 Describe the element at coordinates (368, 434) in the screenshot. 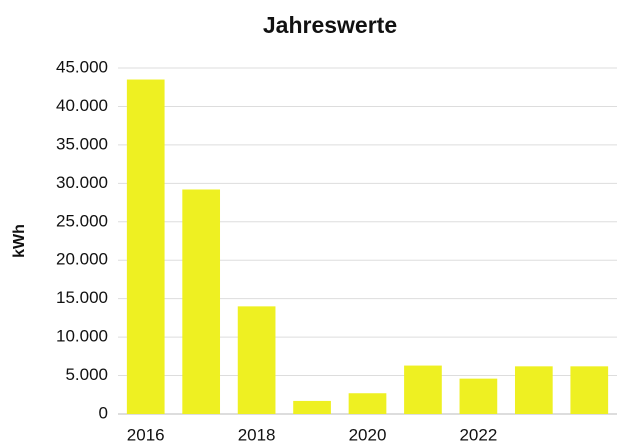

I see `x-tick-label: 2020` at that location.